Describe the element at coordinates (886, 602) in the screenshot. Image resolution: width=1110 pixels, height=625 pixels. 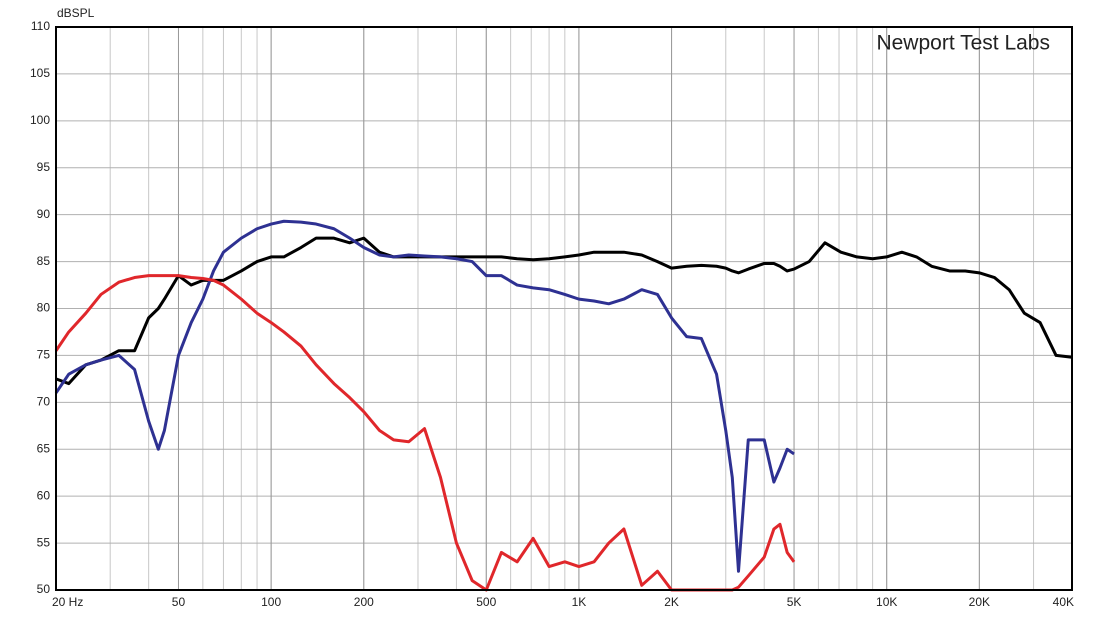
I see `x-tick-label: 10K` at that location.